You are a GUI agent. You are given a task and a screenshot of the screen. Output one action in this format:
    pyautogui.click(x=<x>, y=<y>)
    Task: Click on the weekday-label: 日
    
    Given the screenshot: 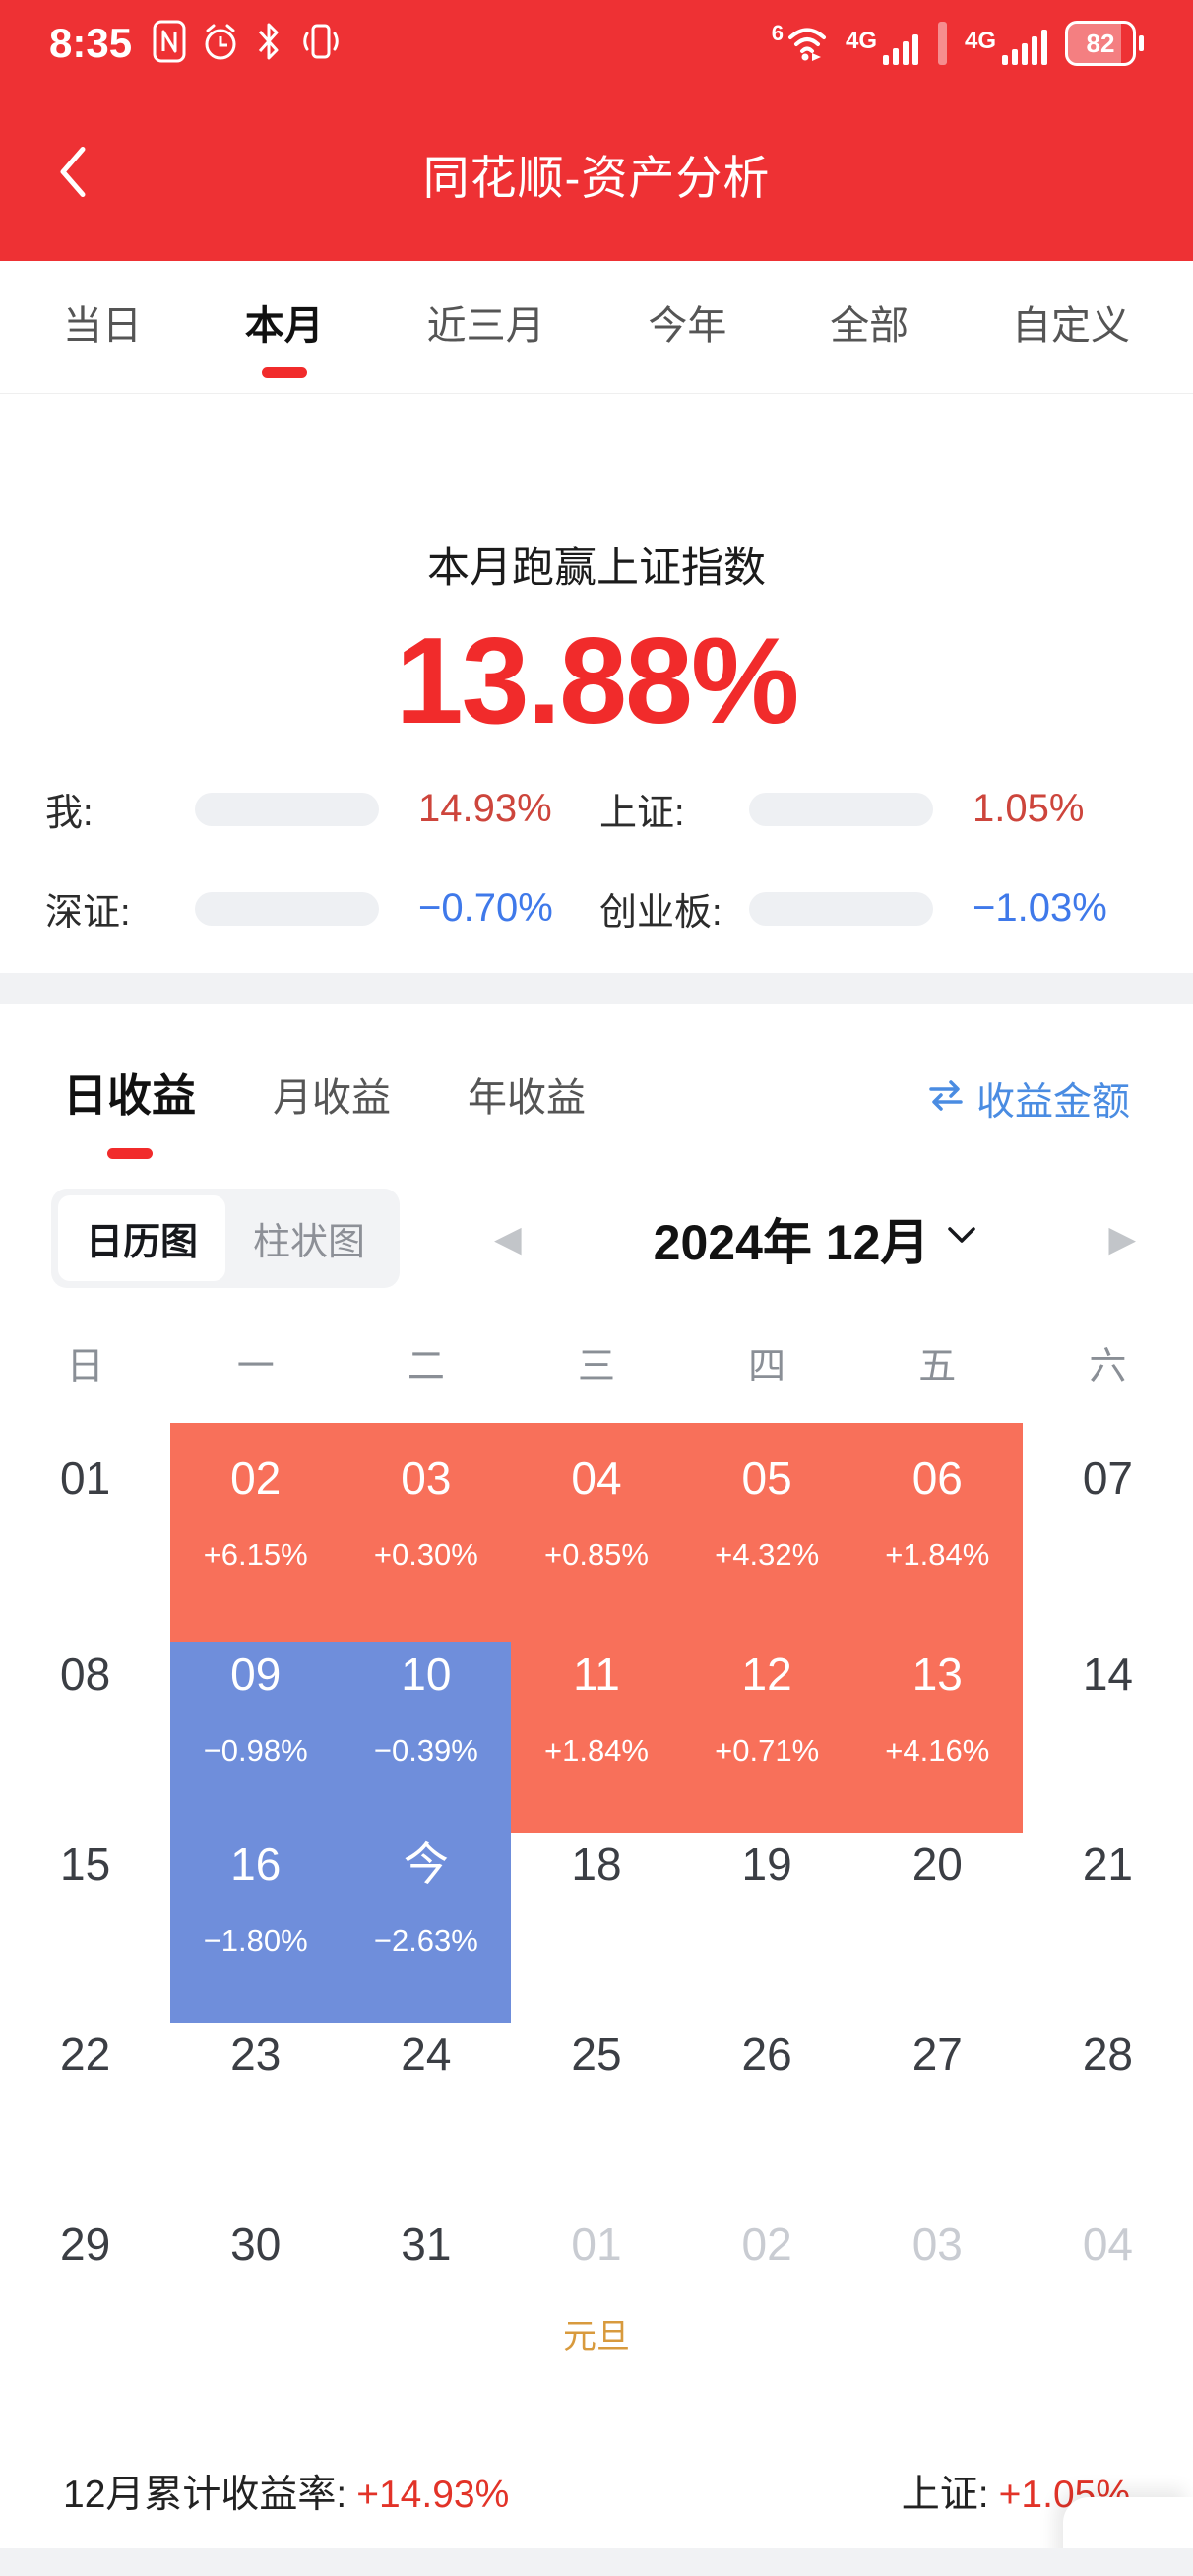 What is the action you would take?
    pyautogui.click(x=85, y=1366)
    